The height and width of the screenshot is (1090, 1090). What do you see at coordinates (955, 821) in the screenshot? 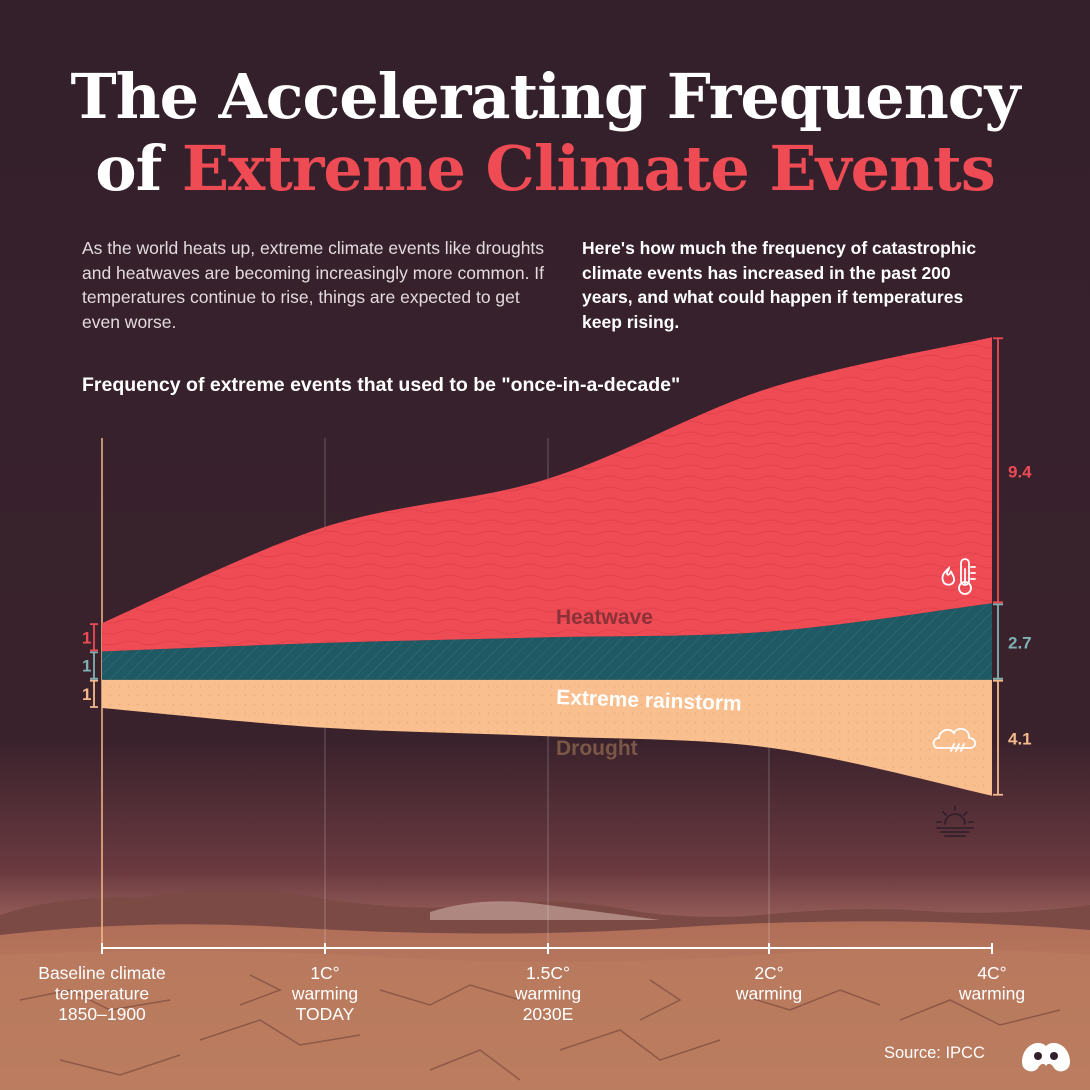
I see `drought-sun-icon` at bounding box center [955, 821].